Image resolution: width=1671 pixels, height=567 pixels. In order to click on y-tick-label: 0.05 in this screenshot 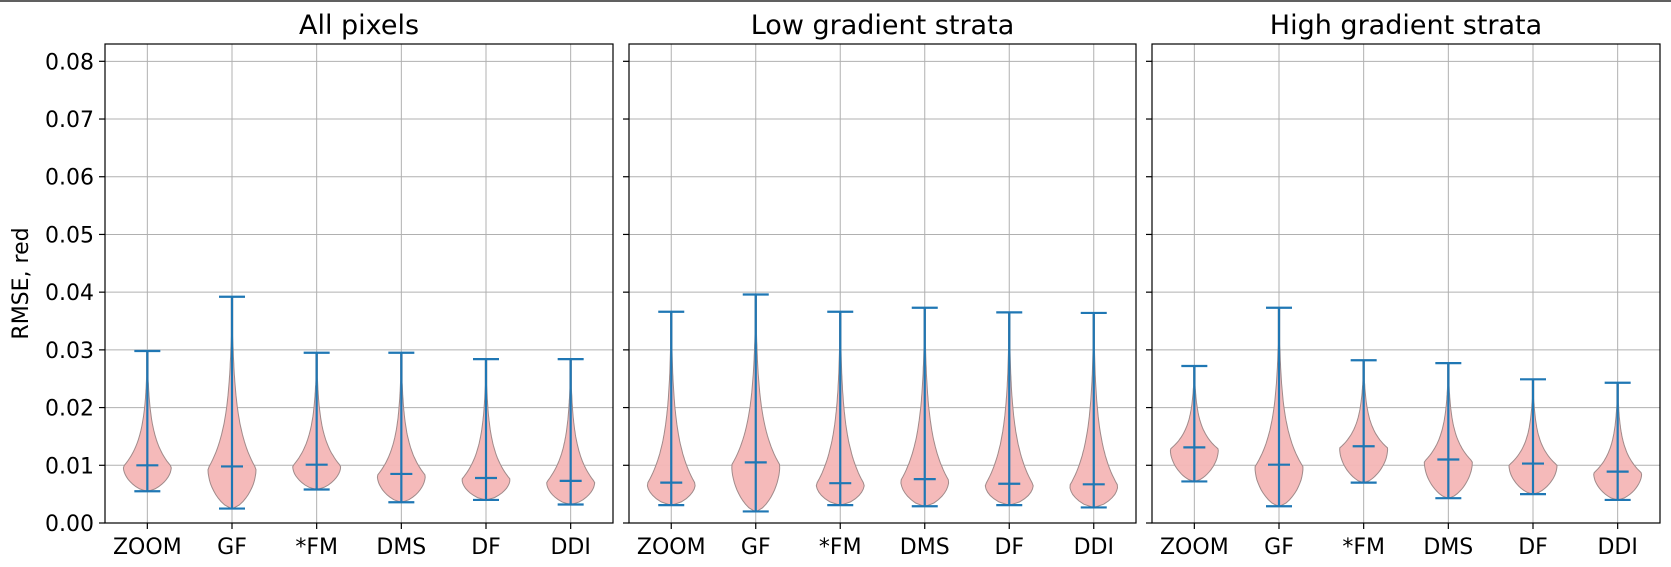, I will do `click(69, 235)`.